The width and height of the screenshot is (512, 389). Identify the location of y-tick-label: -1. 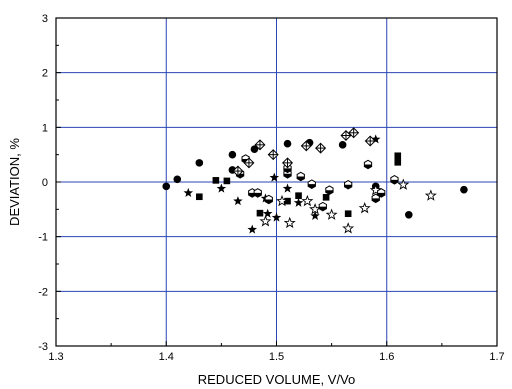
(43, 238).